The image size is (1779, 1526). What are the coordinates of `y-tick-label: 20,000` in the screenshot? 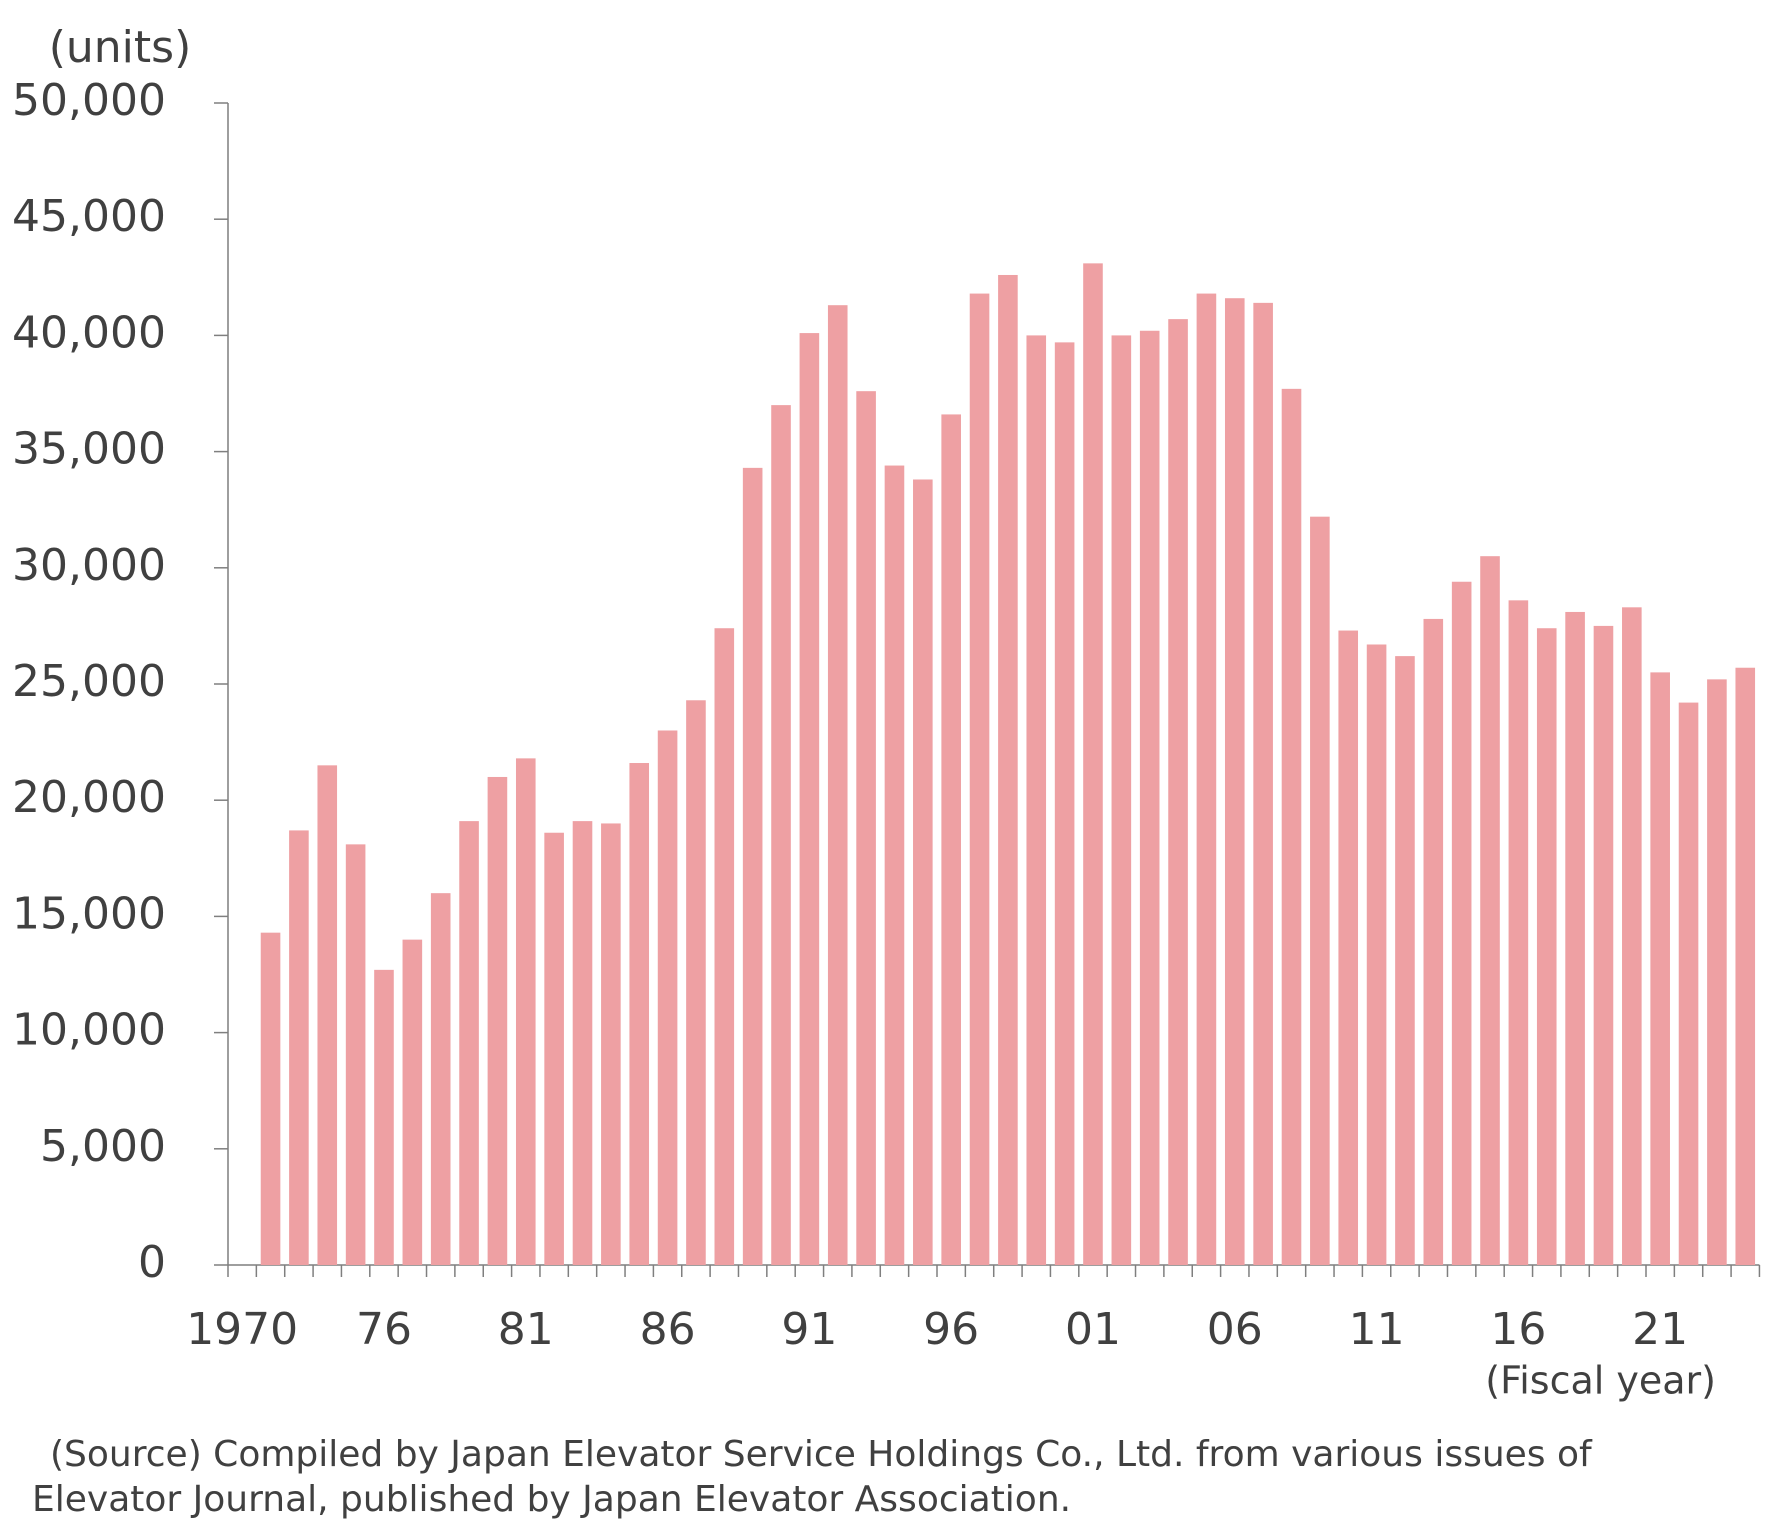 It's located at (89, 797).